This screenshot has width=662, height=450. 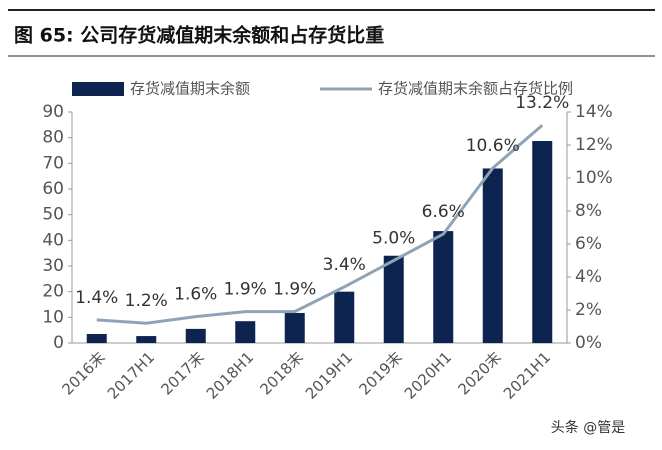 I want to click on y-tick-label: 70, so click(x=53, y=163).